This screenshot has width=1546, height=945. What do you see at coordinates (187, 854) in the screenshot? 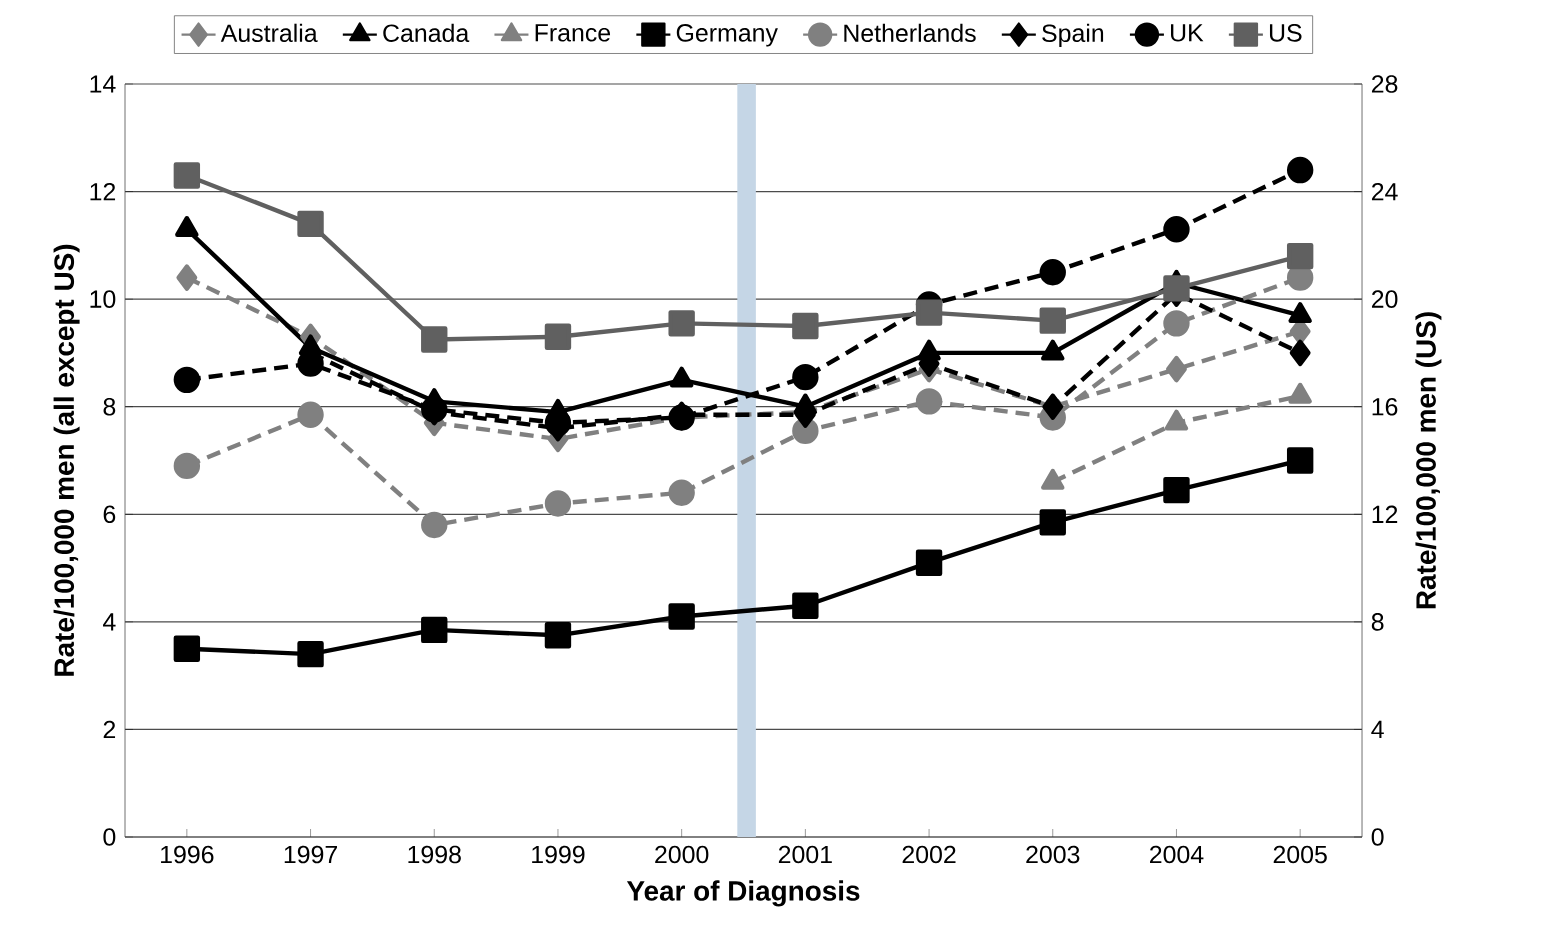
I see `x-tick-label: 1996` at bounding box center [187, 854].